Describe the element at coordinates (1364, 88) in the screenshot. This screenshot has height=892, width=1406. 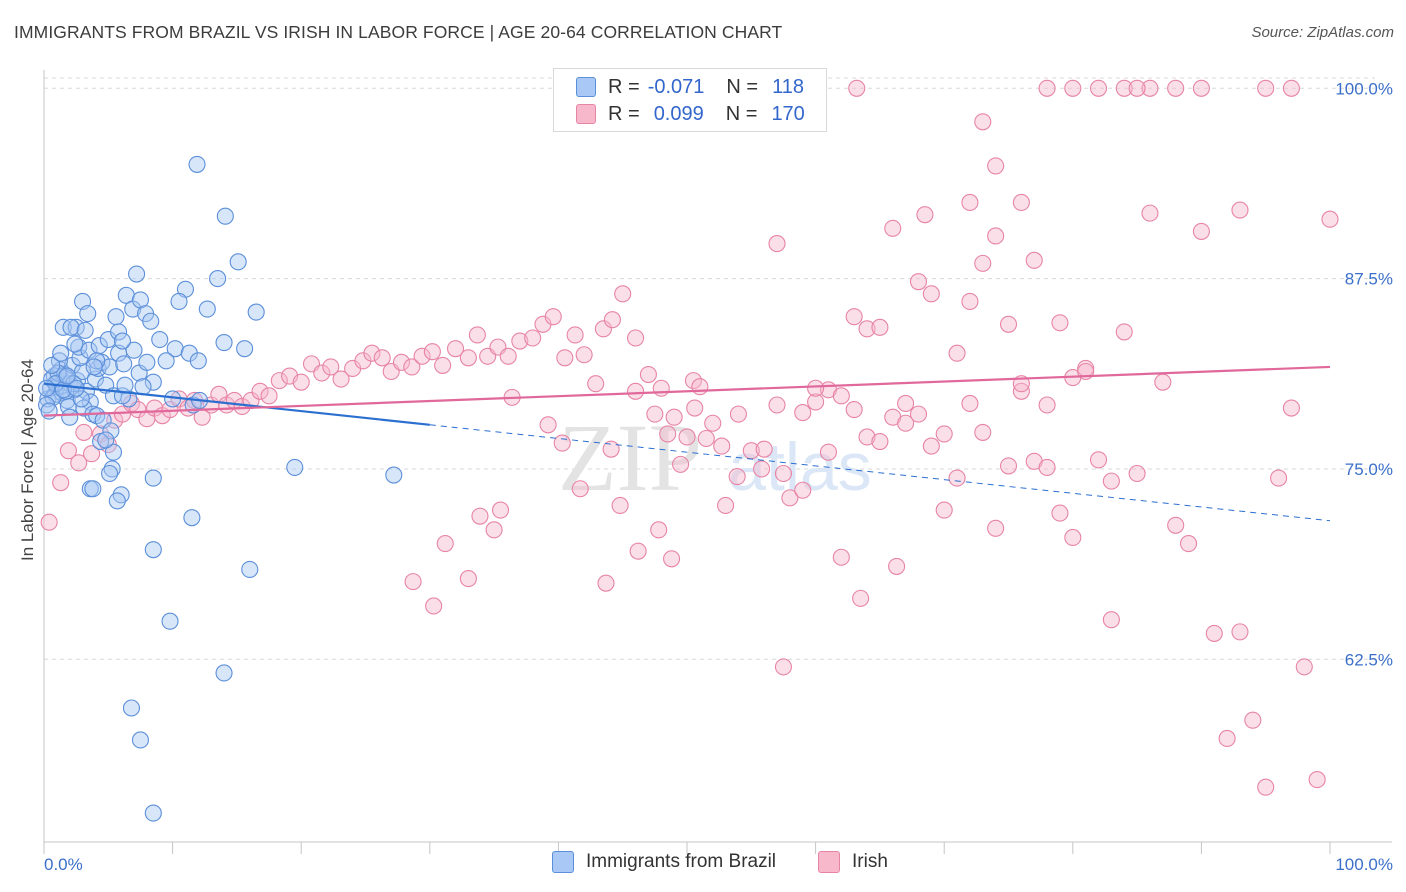
I see `y-tick-label: 100.0%` at that location.